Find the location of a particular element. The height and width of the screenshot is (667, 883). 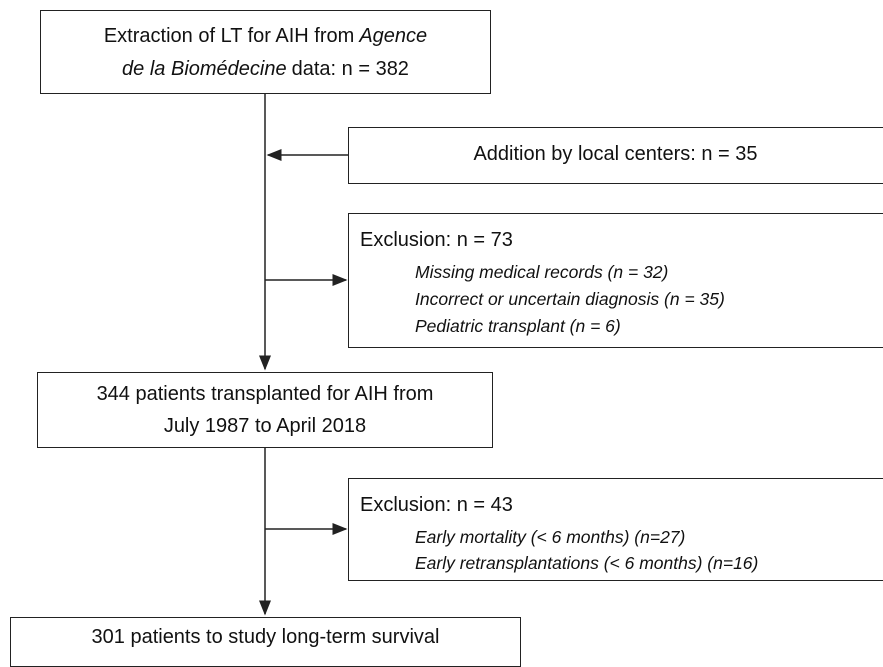

box-item: Pediatric transplant (n = 6) is located at coordinates (518, 326).